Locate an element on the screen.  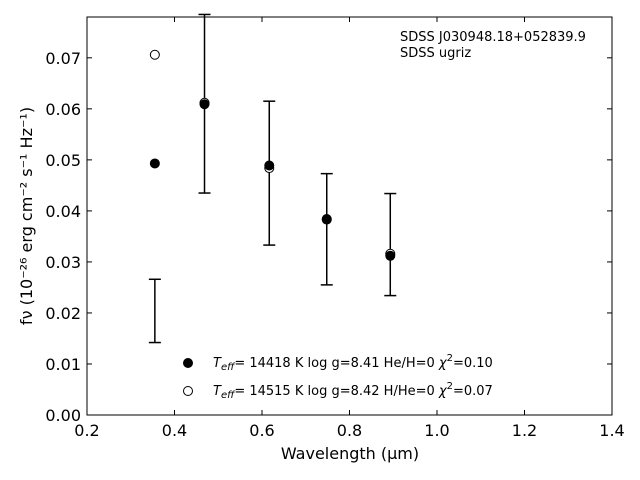
x-axis-label-text: Wavelength (μm) is located at coordinates (350, 453).